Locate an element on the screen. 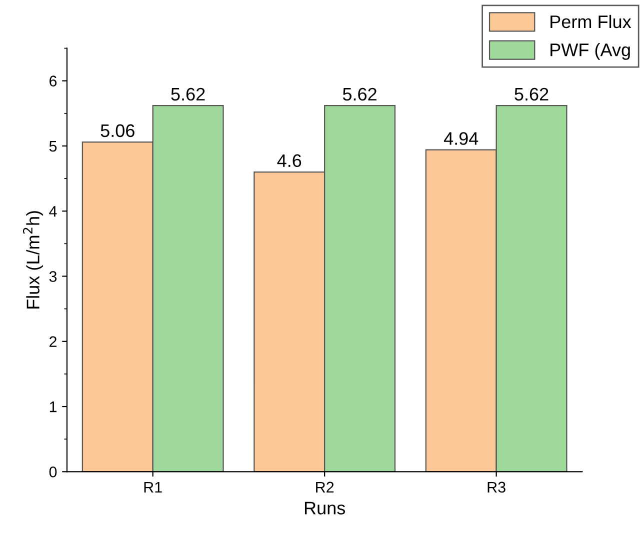 This screenshot has height=536, width=644. data-label: 4.94 is located at coordinates (461, 138).